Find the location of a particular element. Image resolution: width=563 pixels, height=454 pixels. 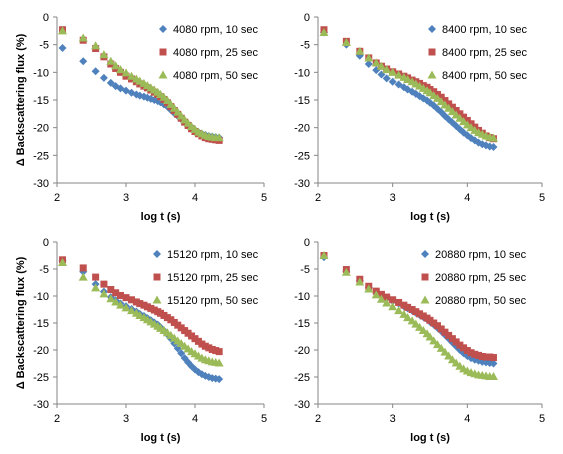

y-tick-label: -10 is located at coordinates (302, 73).